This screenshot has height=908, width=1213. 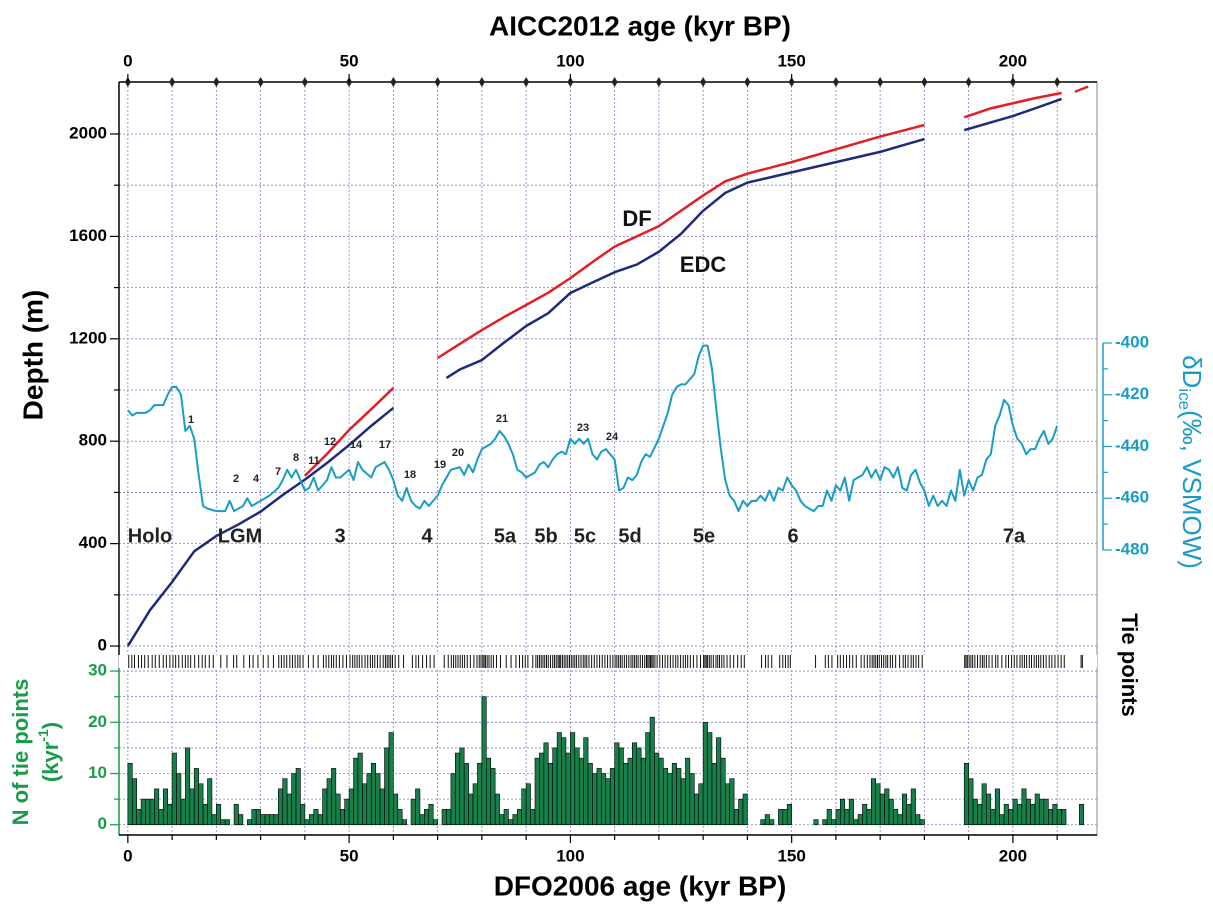 I want to click on stage-label: LGM, so click(x=240, y=536).